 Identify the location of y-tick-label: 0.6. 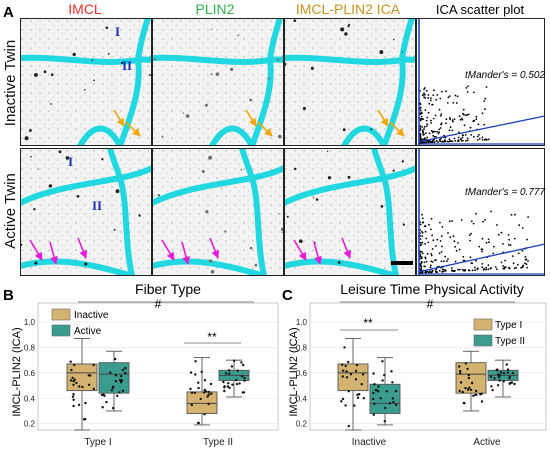
(302, 373).